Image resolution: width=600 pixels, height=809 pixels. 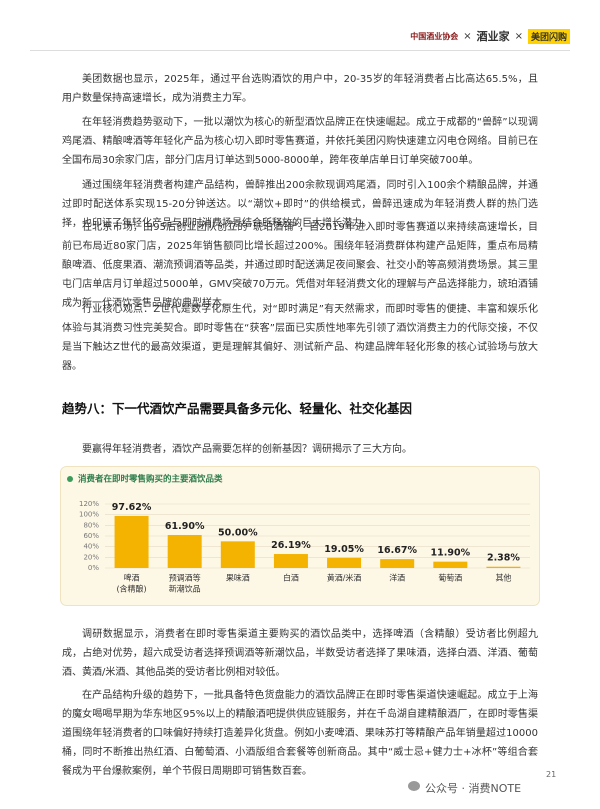 What do you see at coordinates (132, 578) in the screenshot?
I see `x-tick-label: 啤酒` at bounding box center [132, 578].